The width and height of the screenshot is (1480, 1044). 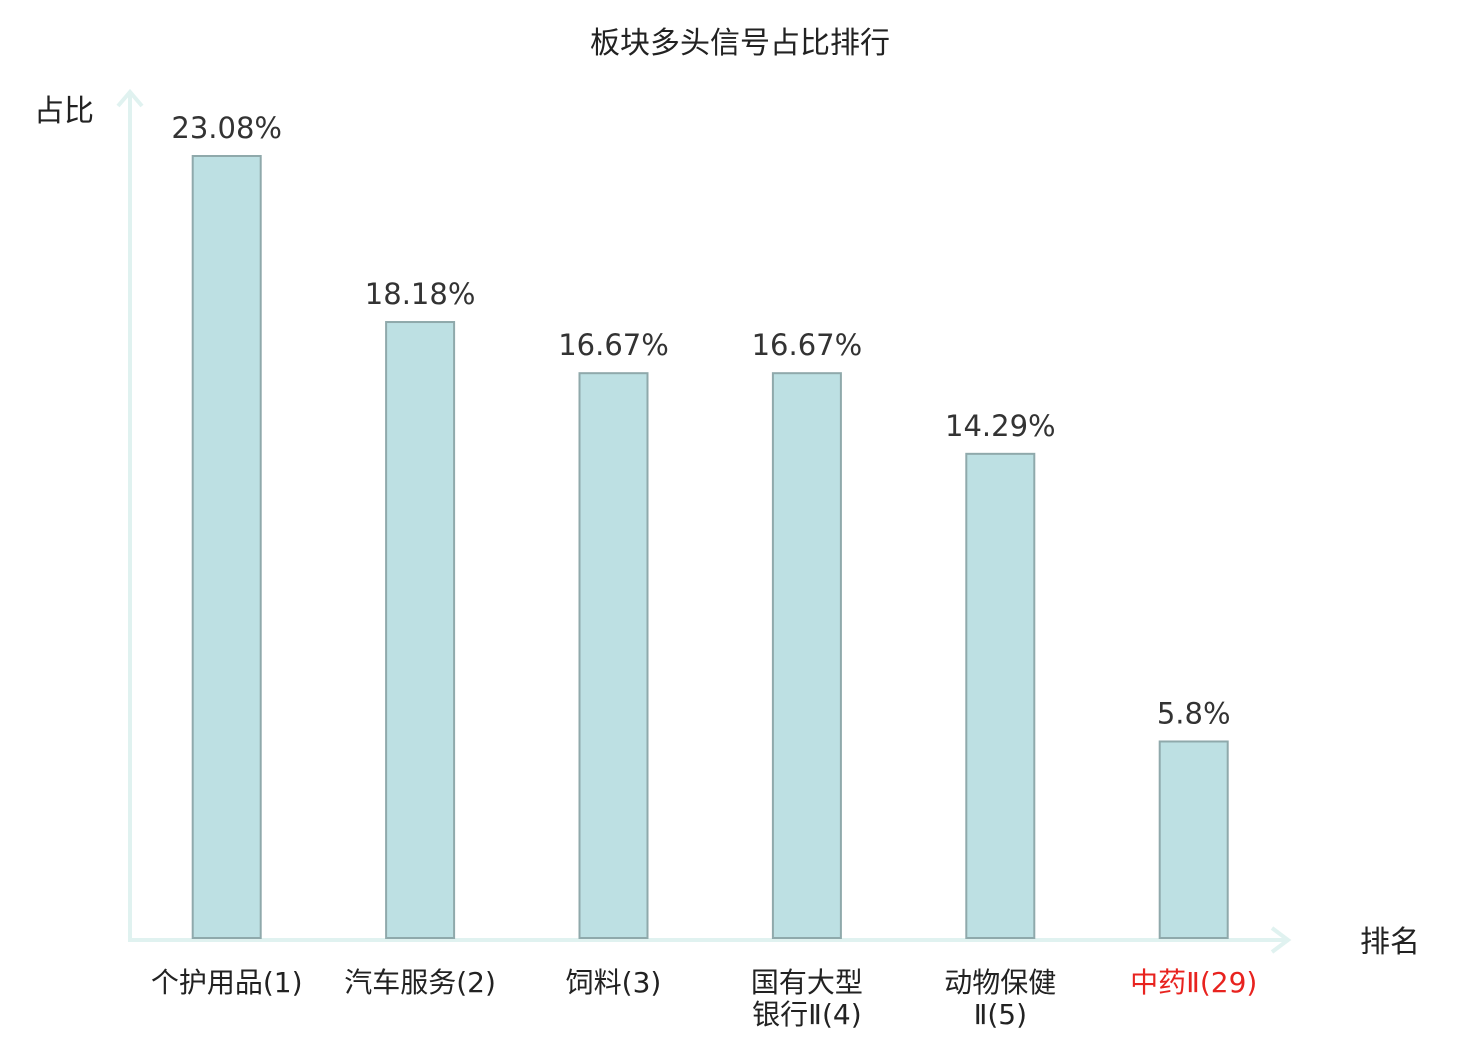 What do you see at coordinates (806, 1014) in the screenshot?
I see `category-label-line: 银行Ⅱ(4)` at bounding box center [806, 1014].